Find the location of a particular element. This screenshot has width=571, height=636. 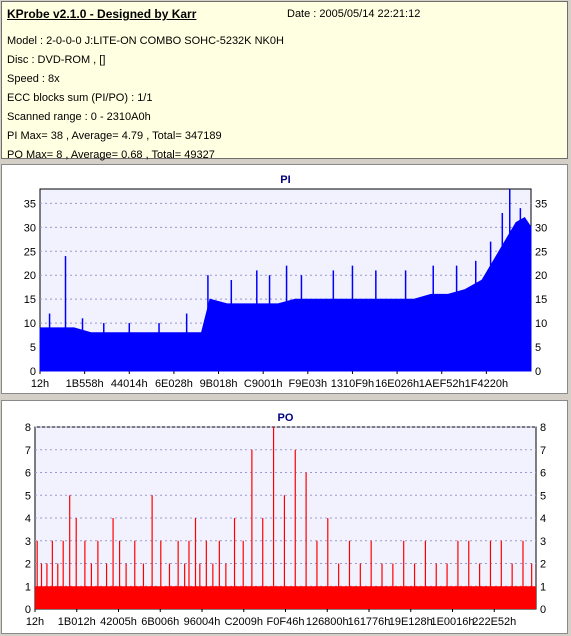

po-summary-line: PO Max= 8 , Average= 0.68 , Total= 49327 is located at coordinates (111, 155).